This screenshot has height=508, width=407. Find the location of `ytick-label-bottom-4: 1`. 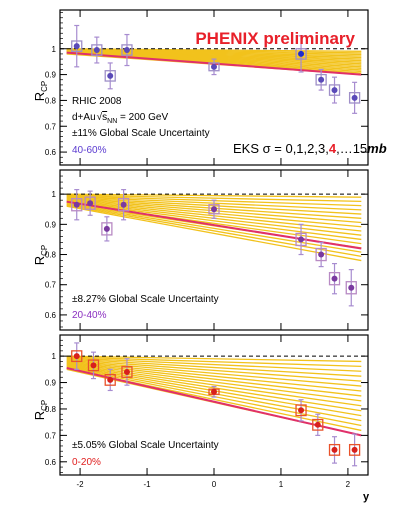

ytick-label-bottom-4: 1 is located at coordinates (54, 356).